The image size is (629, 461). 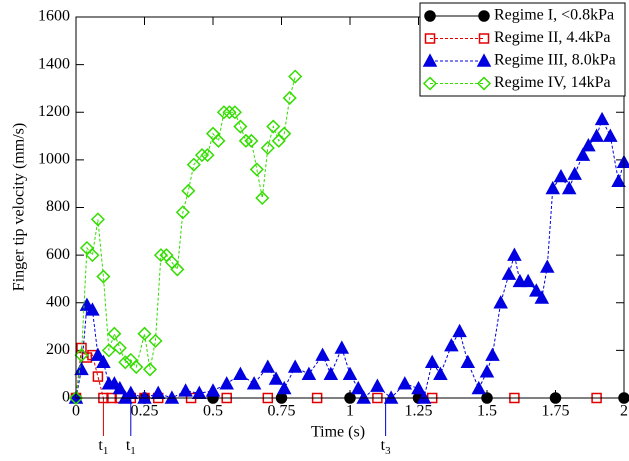 What do you see at coordinates (487, 411) in the screenshot?
I see `x-tick-label: 1.5` at bounding box center [487, 411].